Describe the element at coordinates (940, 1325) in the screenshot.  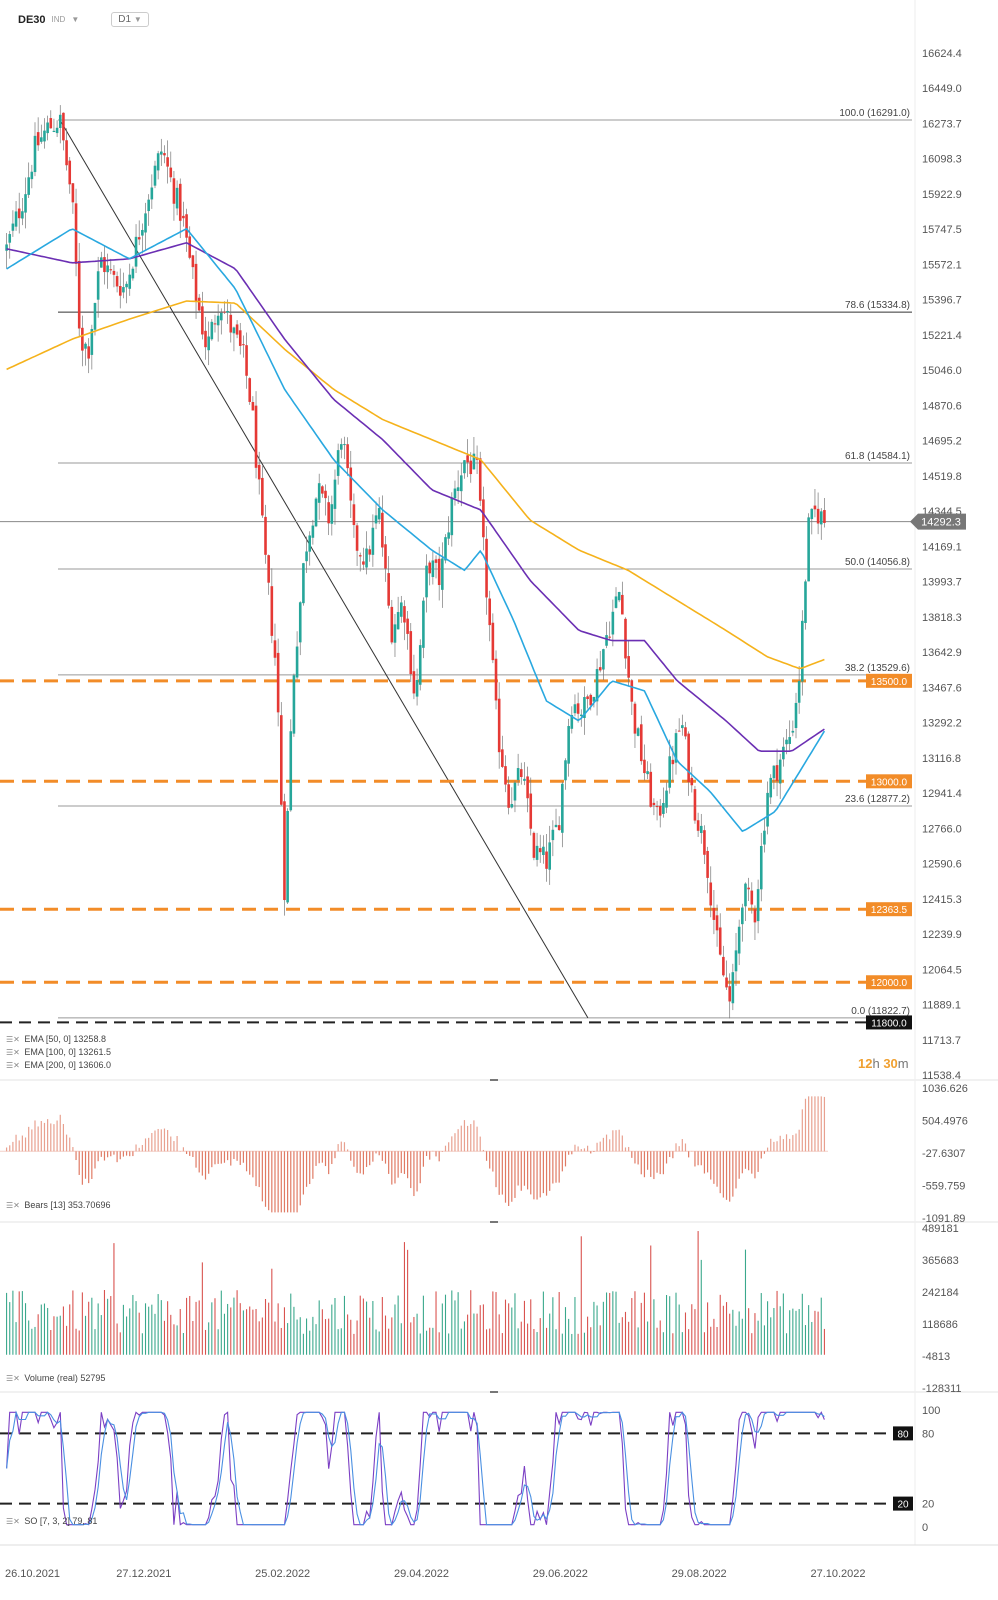
I see `volume-y-tick-label: 118686` at that location.